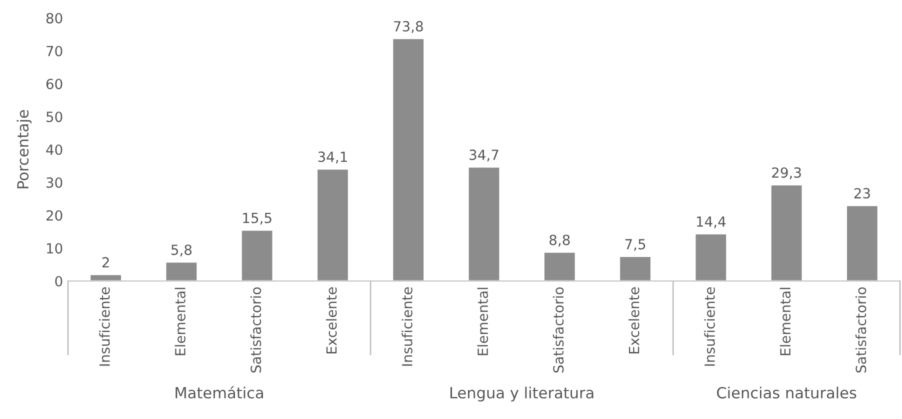  Describe the element at coordinates (54, 84) in the screenshot. I see `y-tick-label: 60` at that location.